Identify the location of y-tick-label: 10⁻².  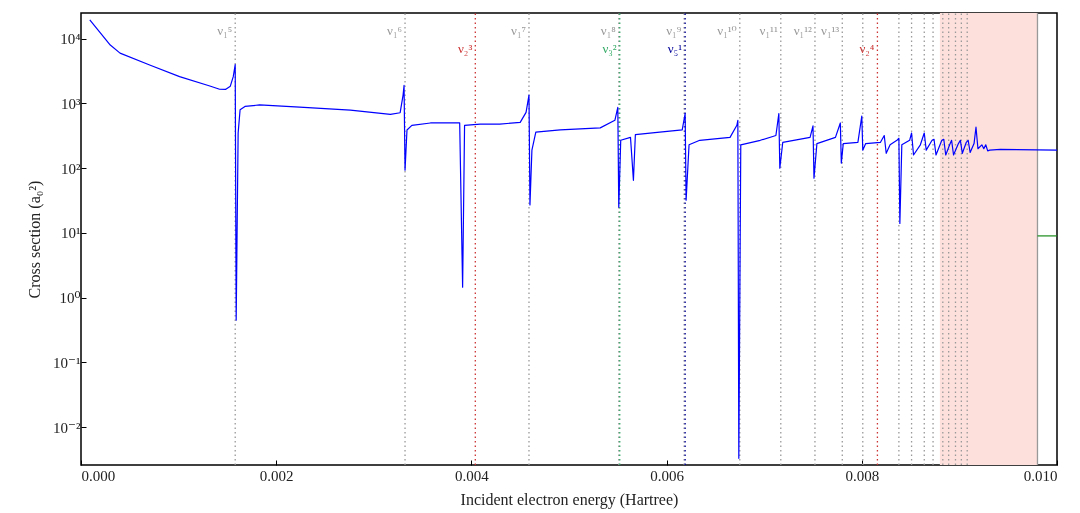
(67, 427).